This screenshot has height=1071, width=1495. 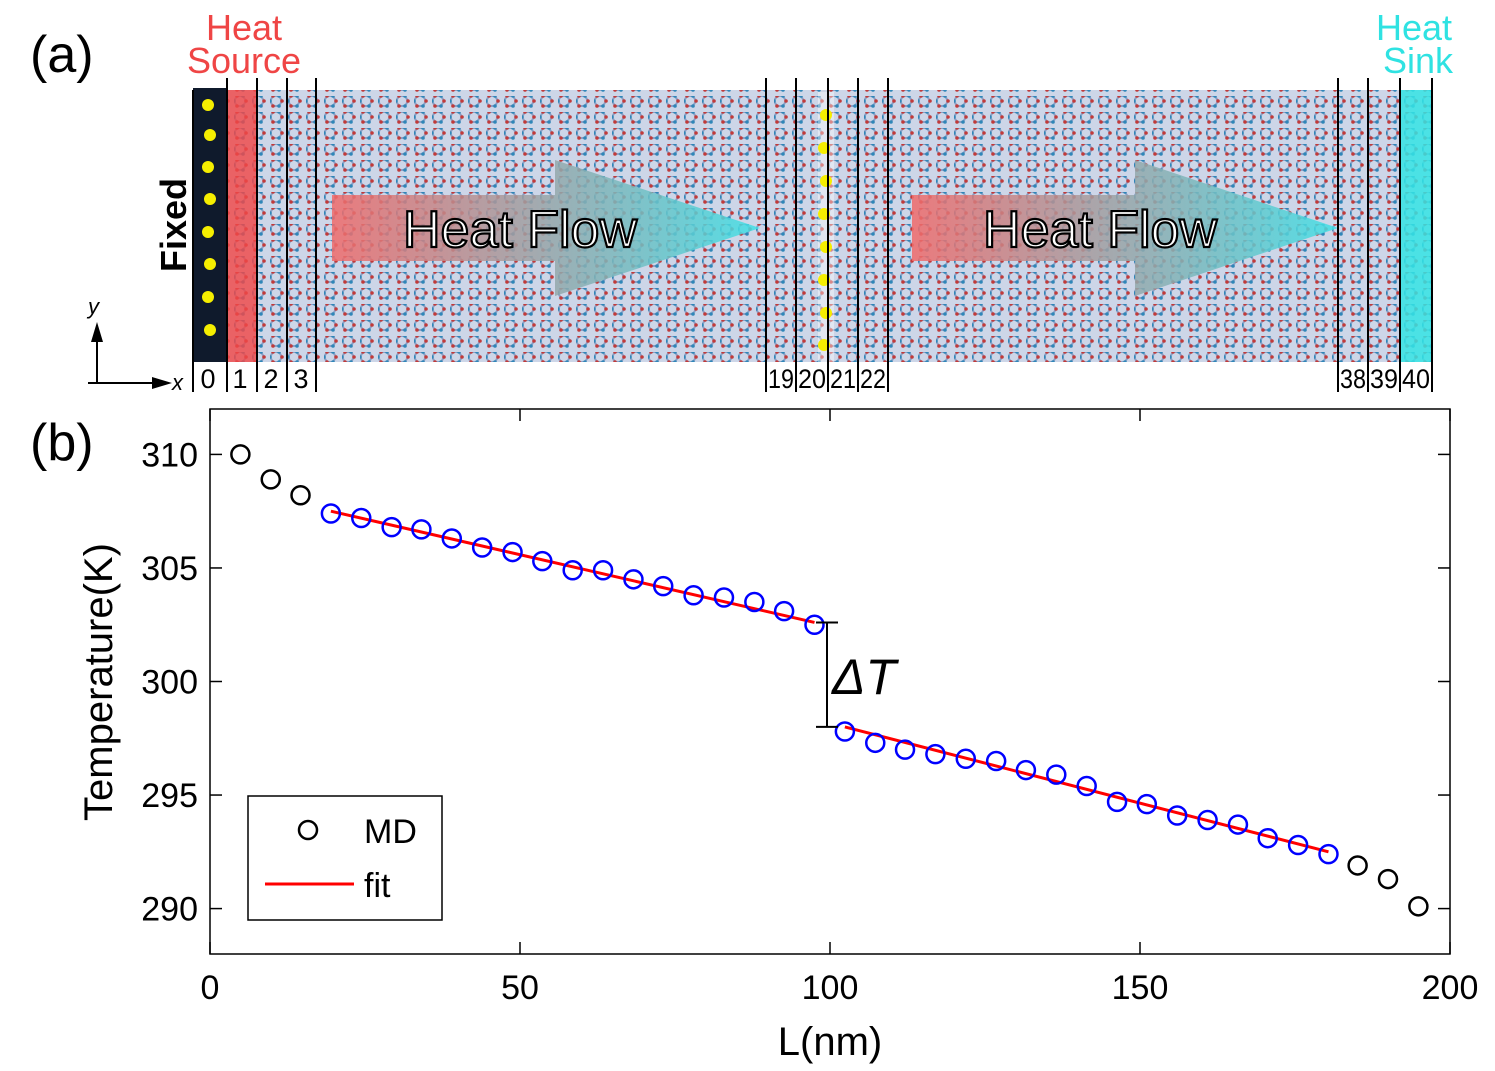 I want to click on slab-label: 39, so click(x=1384, y=379).